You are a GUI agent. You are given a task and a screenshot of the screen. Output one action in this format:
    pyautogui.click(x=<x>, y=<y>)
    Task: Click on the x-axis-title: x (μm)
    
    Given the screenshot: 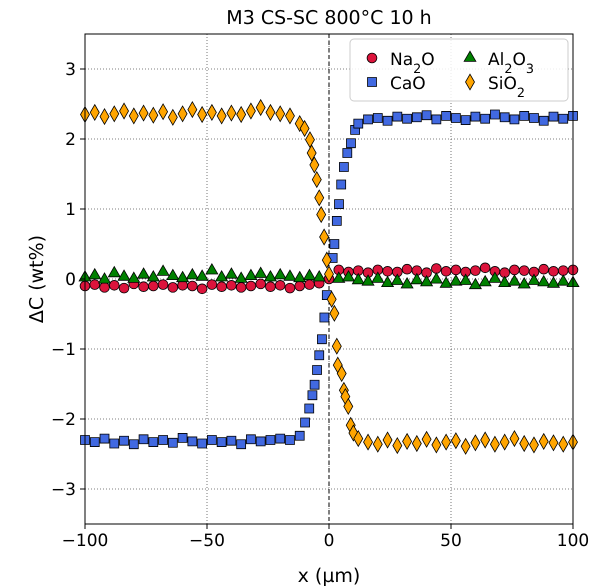 What is the action you would take?
    pyautogui.click(x=329, y=576)
    